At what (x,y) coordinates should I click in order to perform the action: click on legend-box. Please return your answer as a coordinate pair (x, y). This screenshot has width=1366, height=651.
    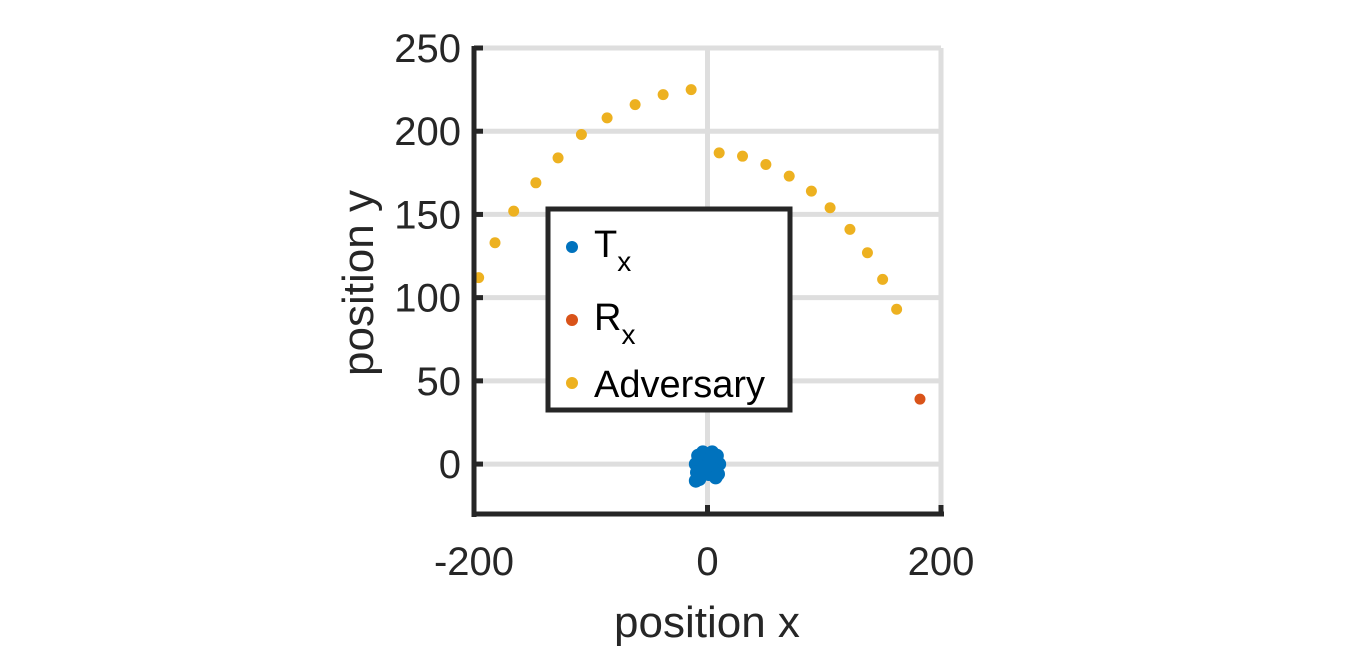
    Looking at the image, I should click on (669, 309).